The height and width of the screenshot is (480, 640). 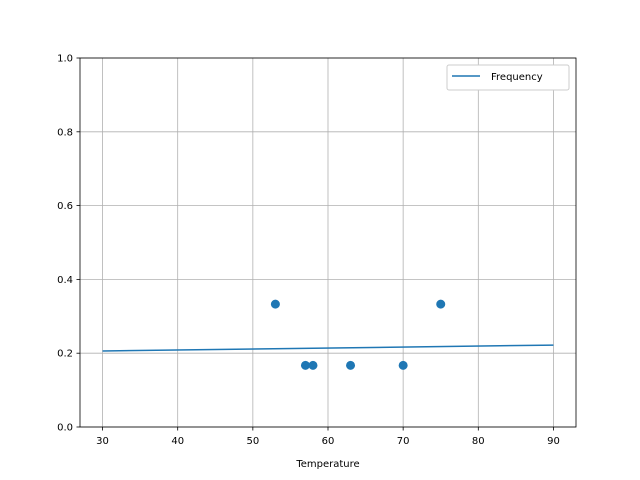 What do you see at coordinates (65, 206) in the screenshot?
I see `y-tick-label: 0.6` at bounding box center [65, 206].